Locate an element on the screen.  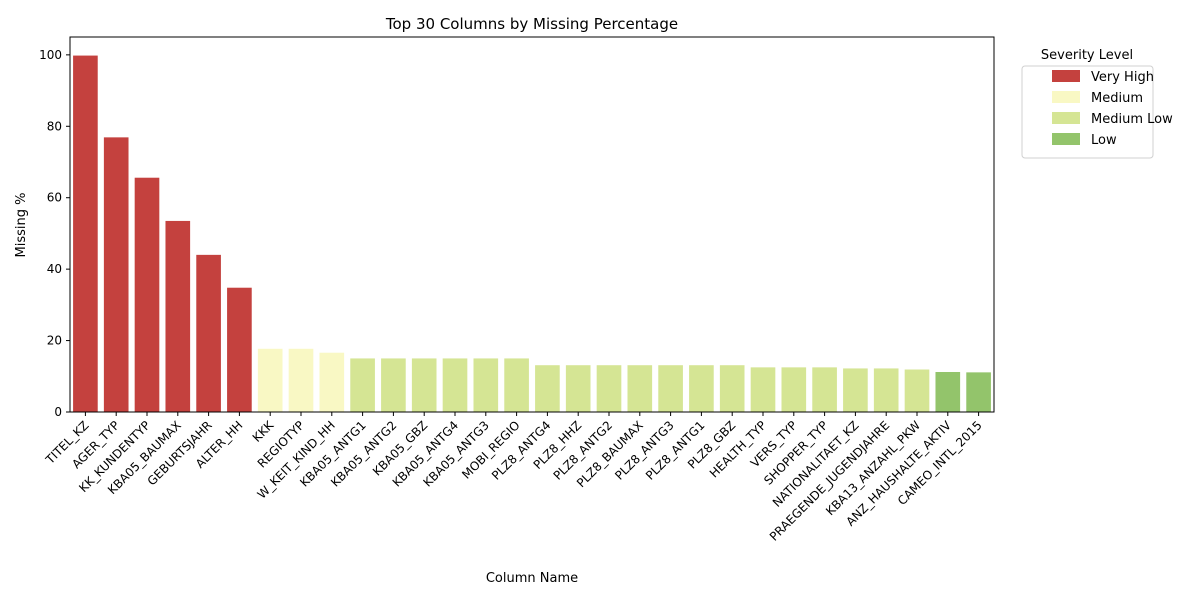
y-tick-label: 20 is located at coordinates (54, 341).